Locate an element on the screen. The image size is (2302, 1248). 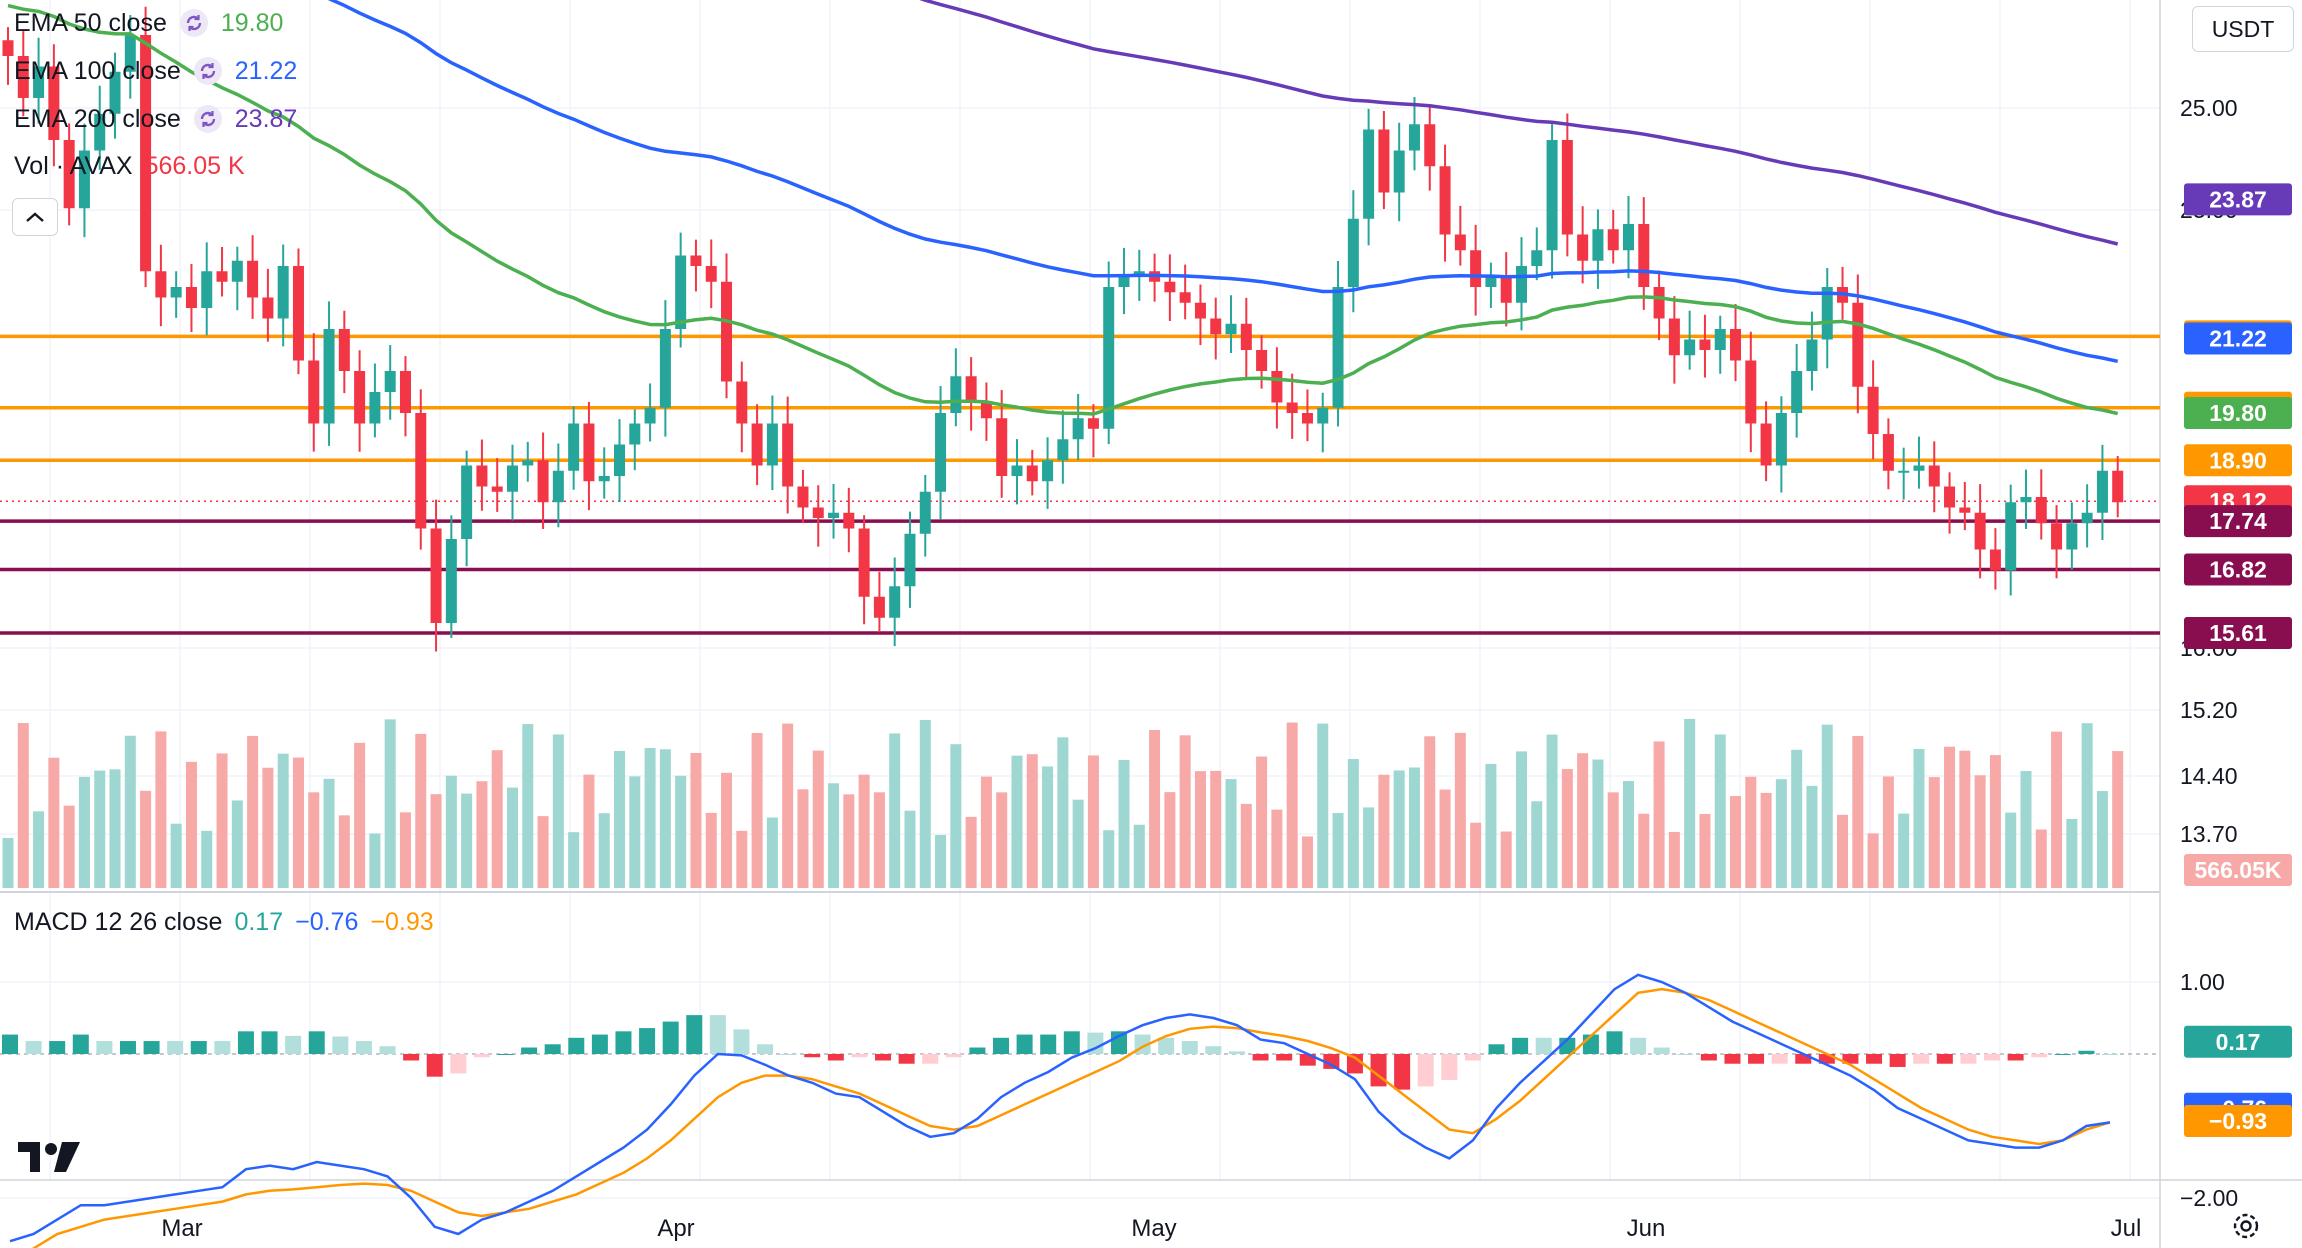
legend-ema100-label: EMA 100 close is located at coordinates (97, 70).